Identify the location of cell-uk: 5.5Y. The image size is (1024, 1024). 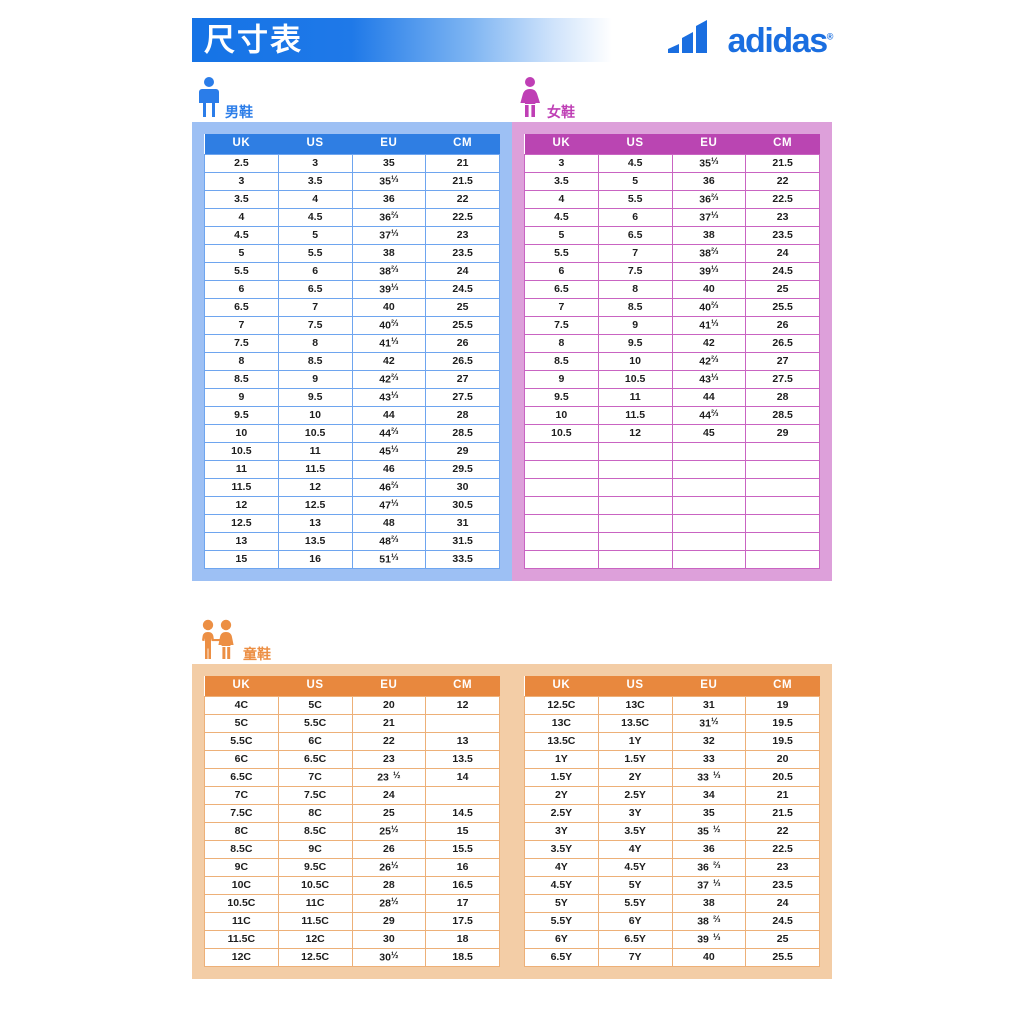
(561, 921).